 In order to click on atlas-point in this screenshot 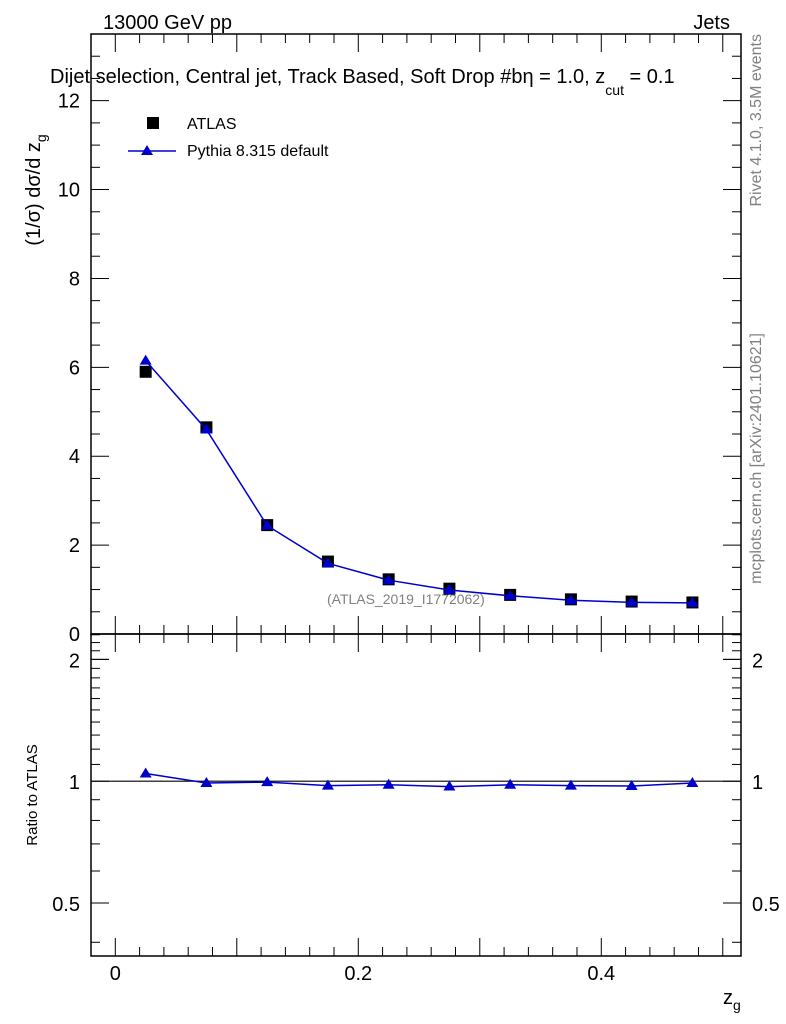, I will do `click(145, 371)`.